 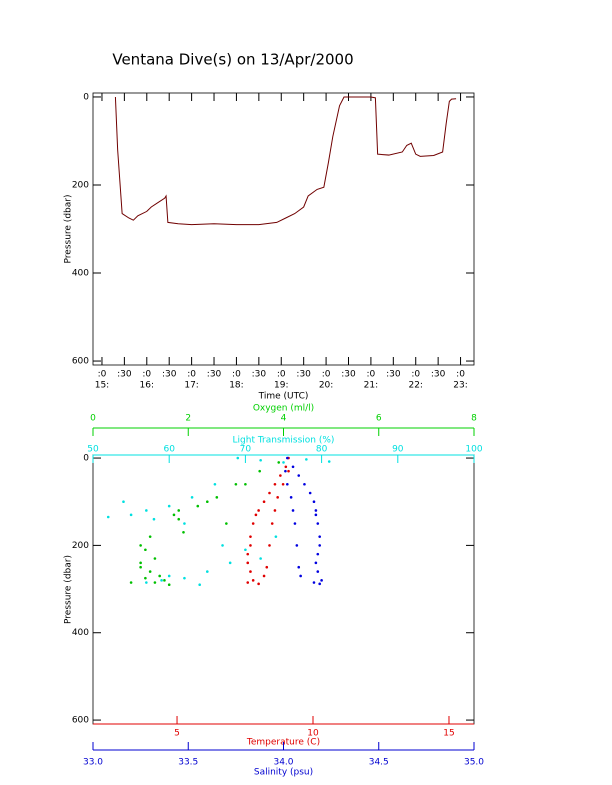 I want to click on x-hour-label: 17:, so click(x=191, y=386).